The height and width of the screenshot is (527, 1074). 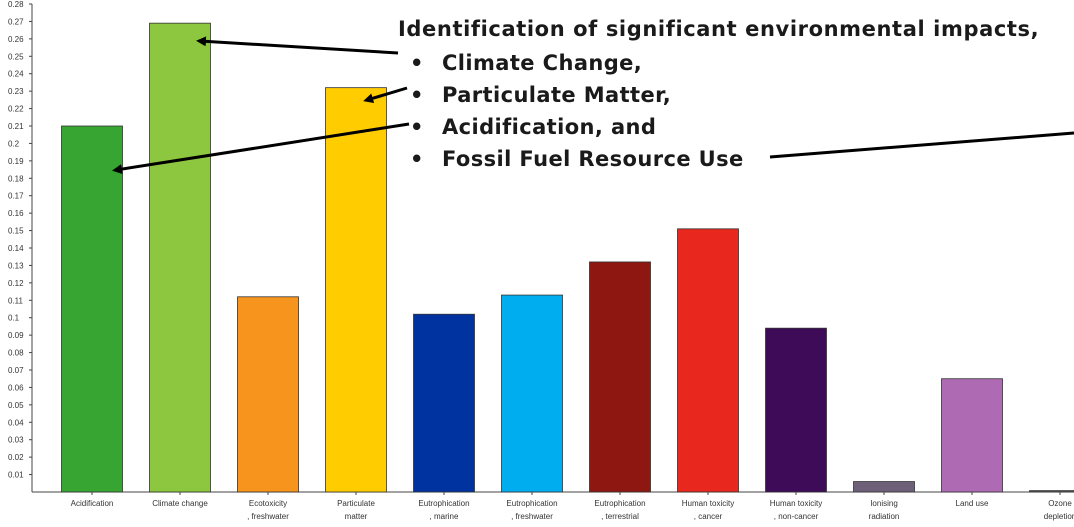 I want to click on x-category-label: Ecotoxicity, so click(x=268, y=503).